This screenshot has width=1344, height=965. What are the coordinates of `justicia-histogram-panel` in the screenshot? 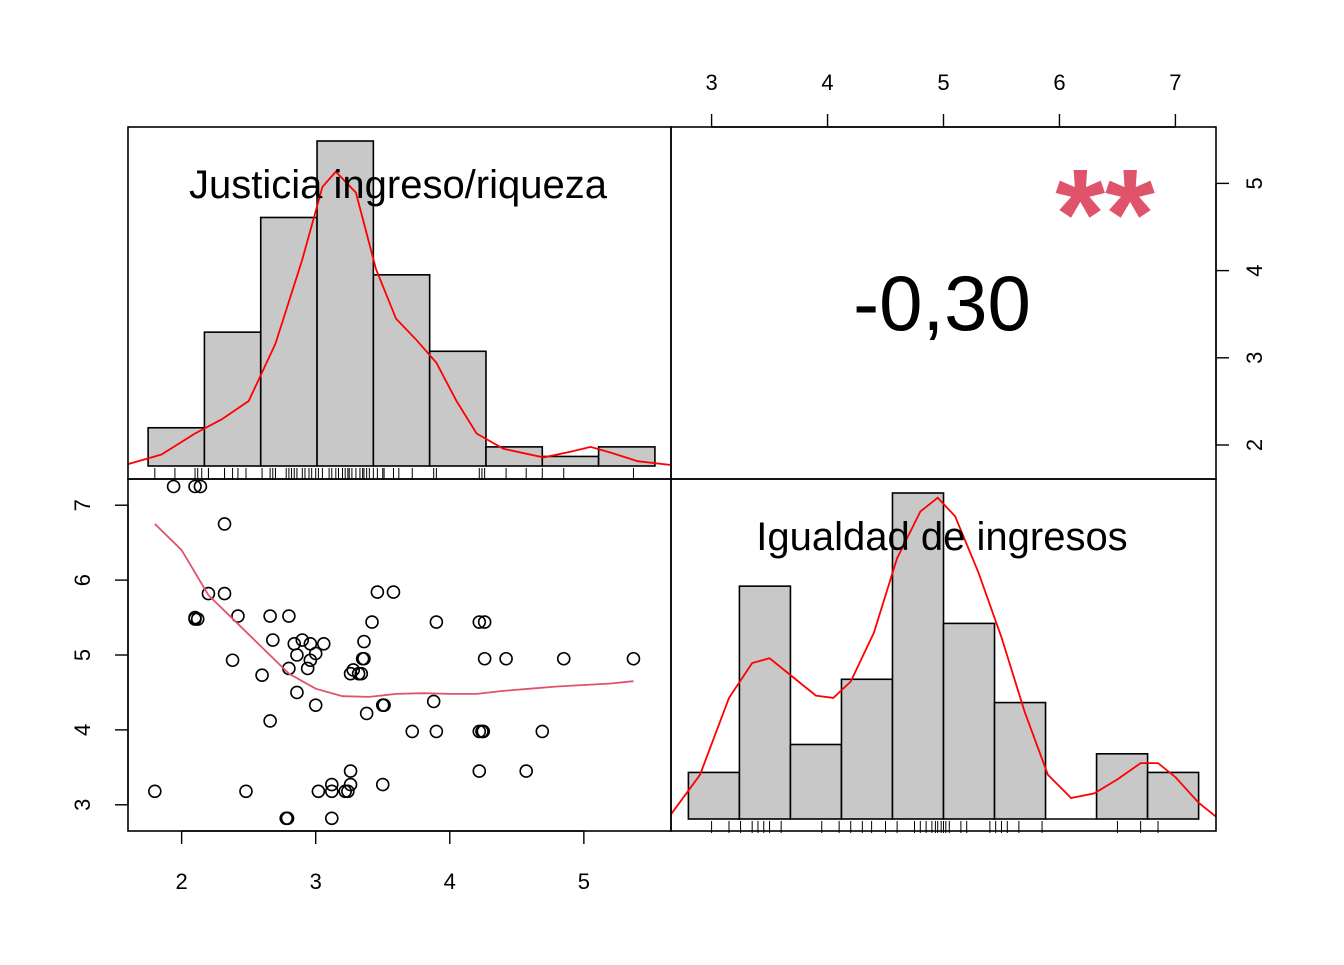 It's located at (399, 310).